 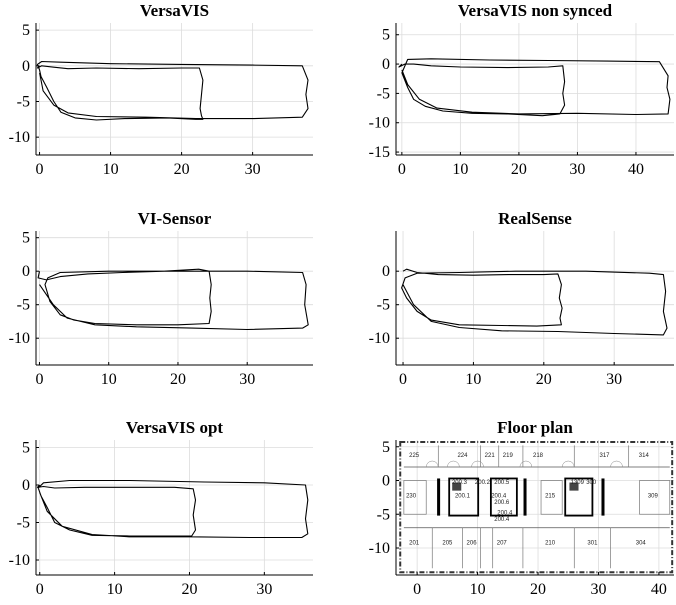 What do you see at coordinates (591, 483) in the screenshot?
I see `room-label: 300` at bounding box center [591, 483].